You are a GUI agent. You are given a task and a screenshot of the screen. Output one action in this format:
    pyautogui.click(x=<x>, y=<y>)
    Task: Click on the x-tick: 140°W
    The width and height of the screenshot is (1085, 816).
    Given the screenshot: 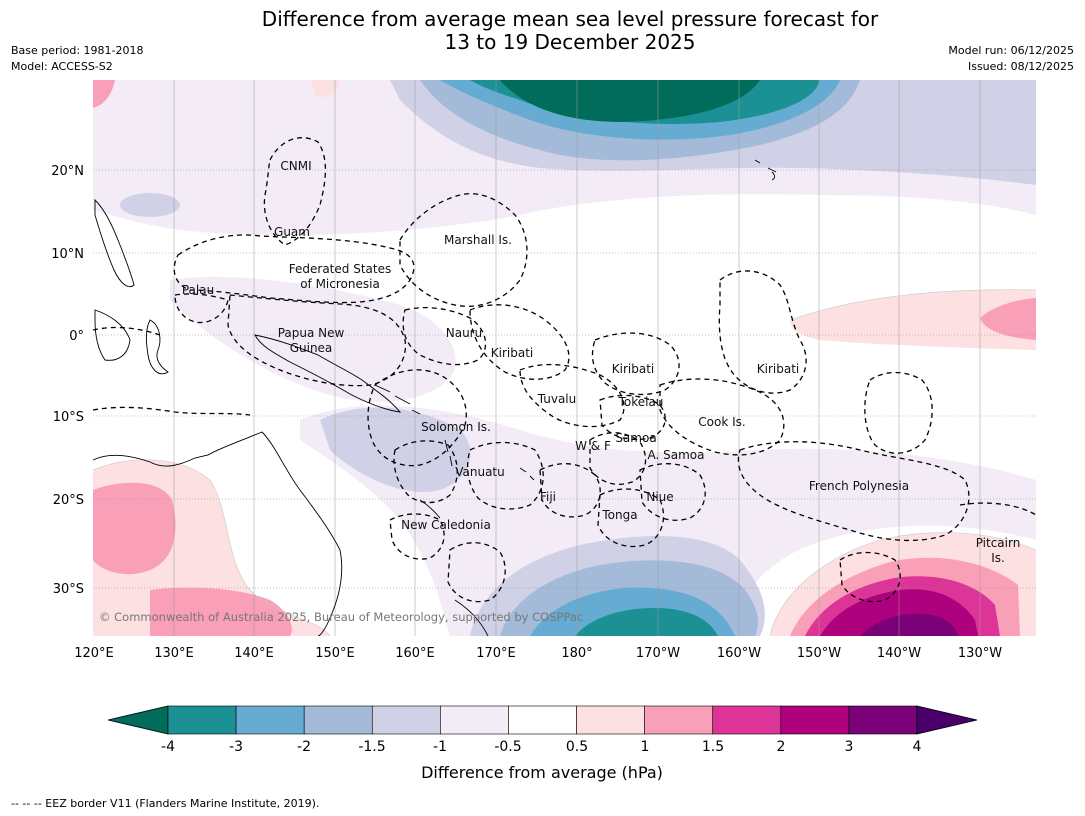 What is the action you would take?
    pyautogui.click(x=899, y=653)
    